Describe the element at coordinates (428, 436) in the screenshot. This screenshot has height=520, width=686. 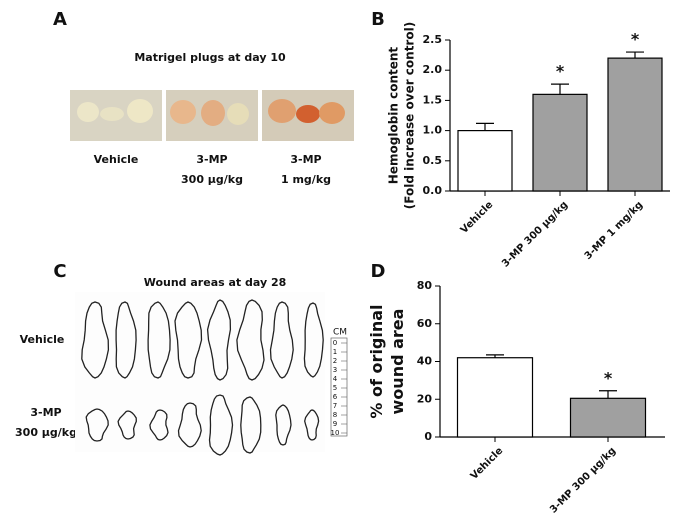
I see `y-tick-label: 0` at that location.